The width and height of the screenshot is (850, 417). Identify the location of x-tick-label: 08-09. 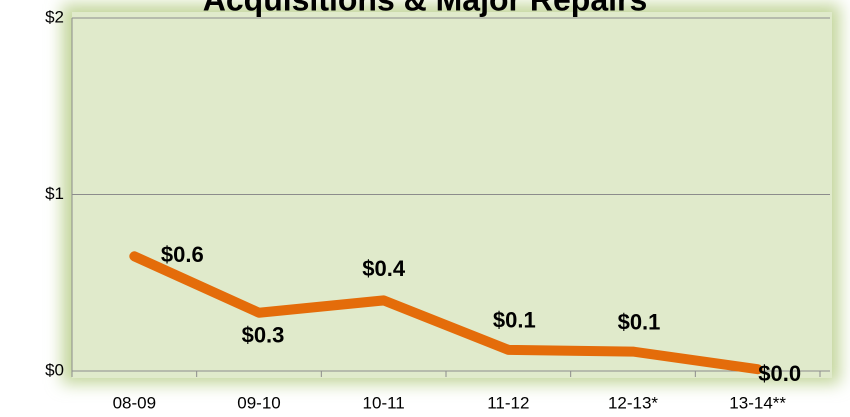
(134, 402).